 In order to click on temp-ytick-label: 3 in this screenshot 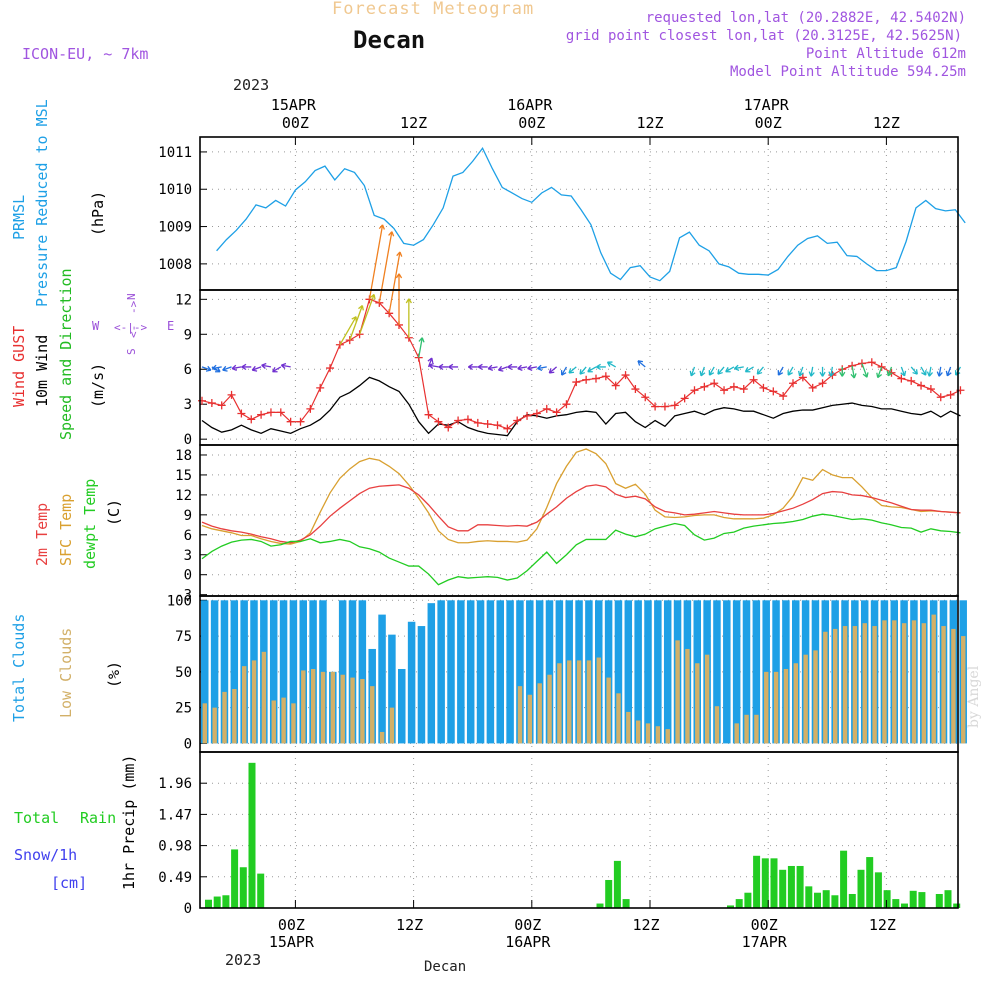, I will do `click(188, 556)`.